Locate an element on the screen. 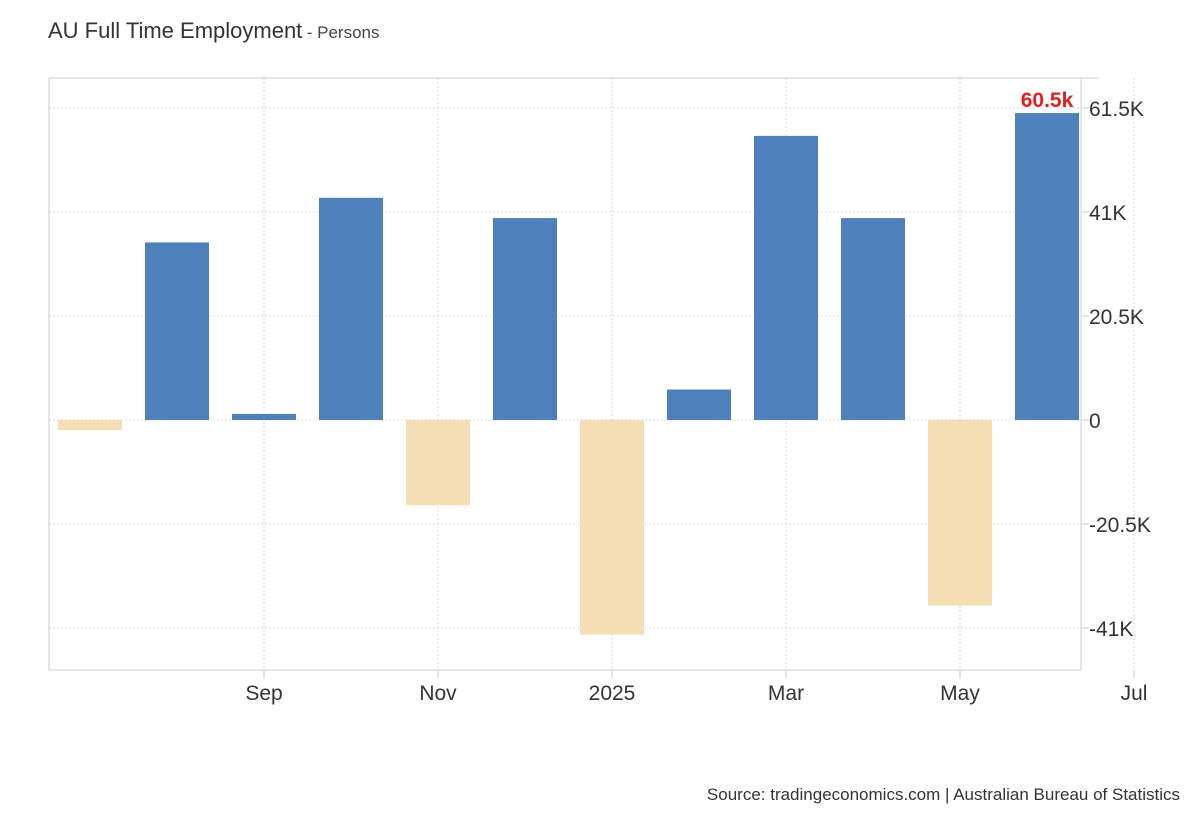  x-tick-label: 2025 is located at coordinates (612, 693).